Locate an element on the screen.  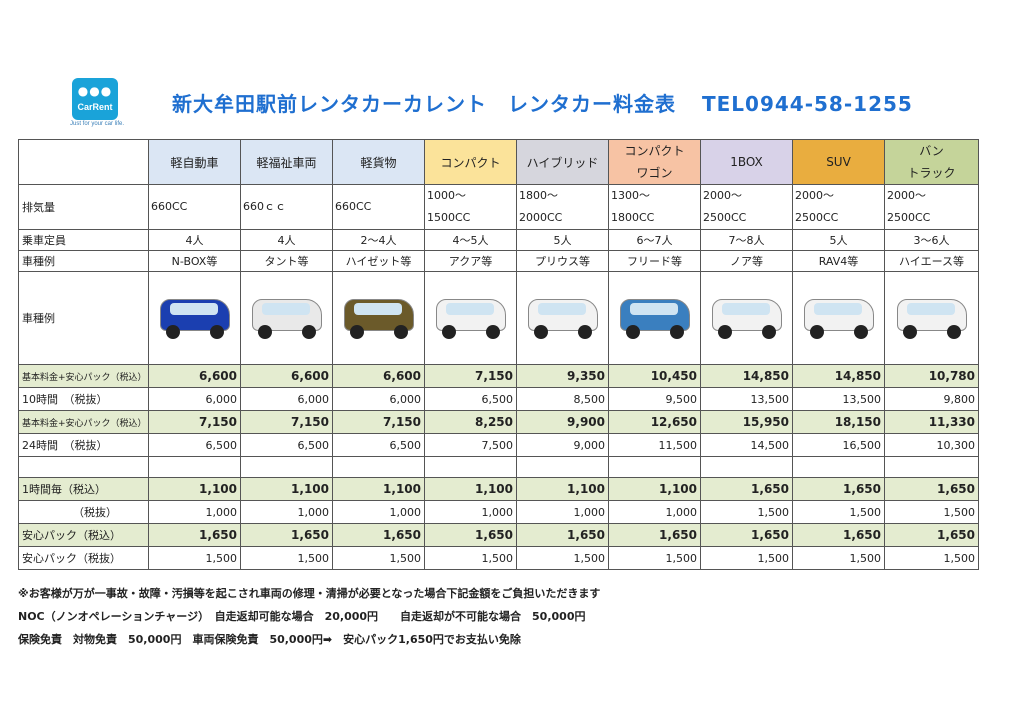
price-cell: 9,500 is located at coordinates (654, 399).